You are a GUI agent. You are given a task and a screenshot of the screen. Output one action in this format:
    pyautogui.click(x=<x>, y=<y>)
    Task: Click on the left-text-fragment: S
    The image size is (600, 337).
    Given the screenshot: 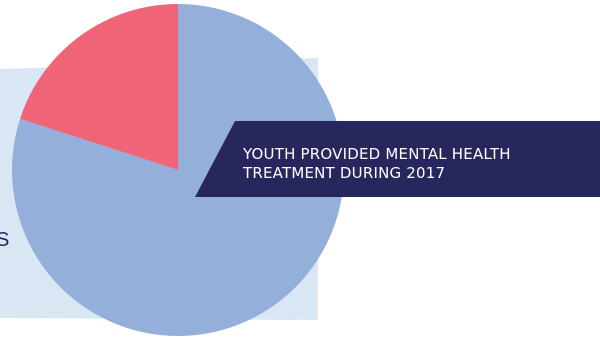 What is the action you would take?
    pyautogui.click(x=5, y=240)
    